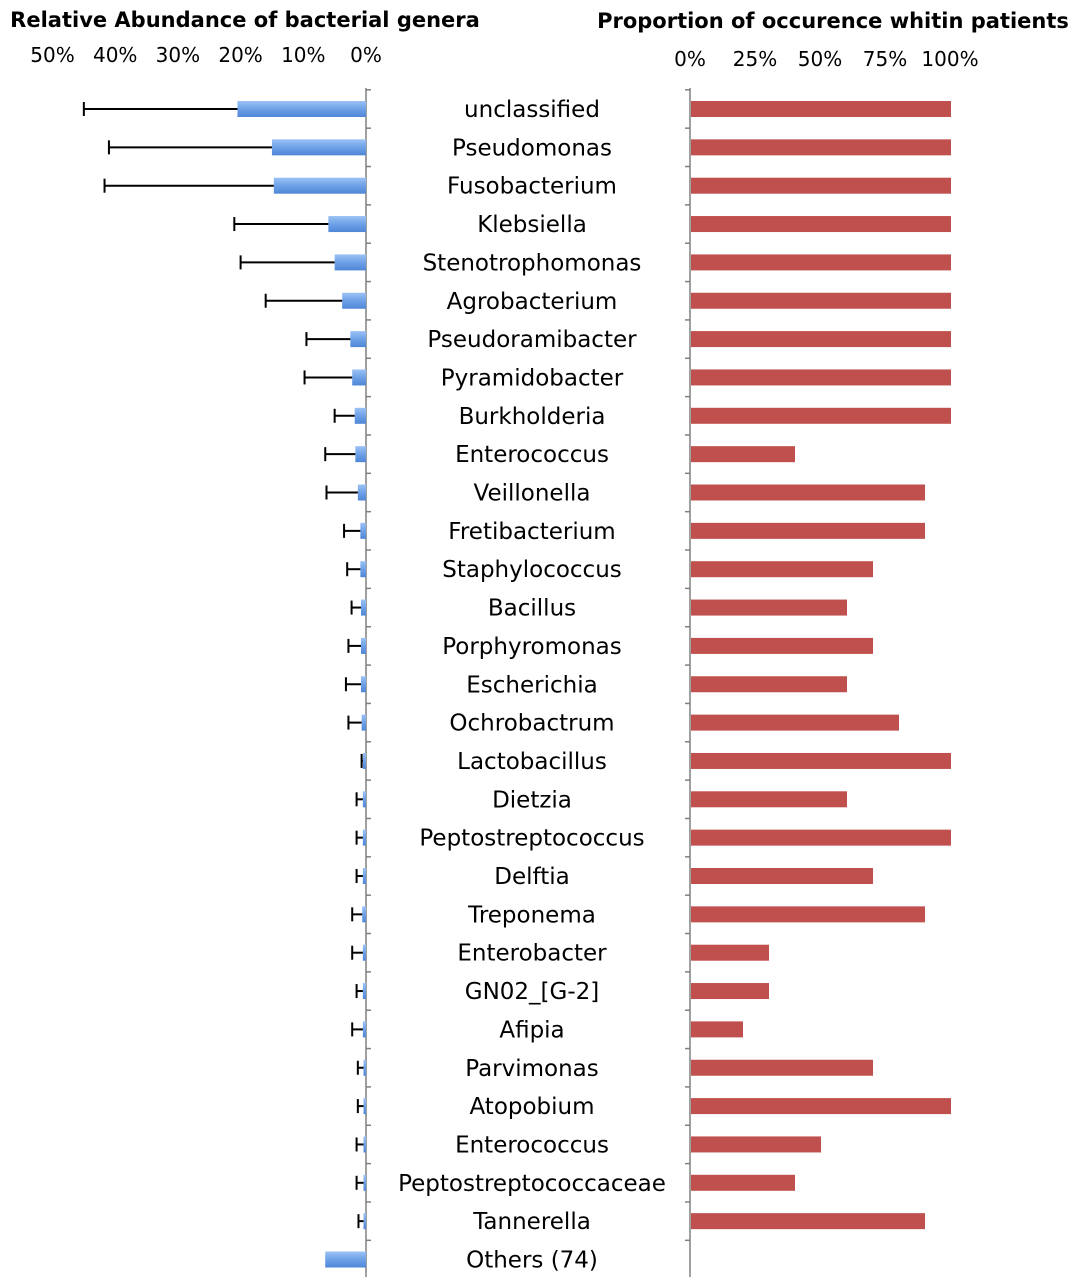 The width and height of the screenshot is (1088, 1277). Describe the element at coordinates (820, 59) in the screenshot. I see `right-x-tick-label: 50%` at that location.